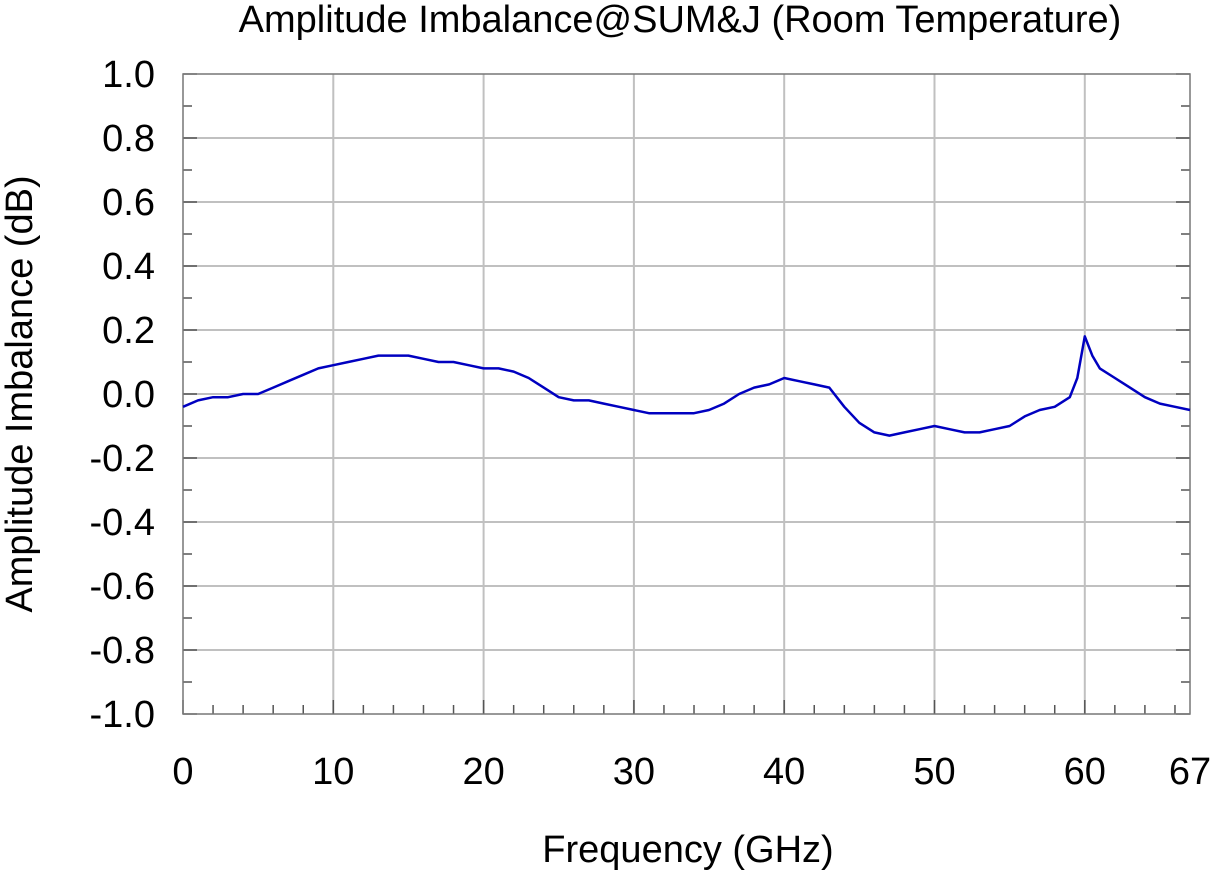 The image size is (1216, 874). I want to click on x-tick-label: 30, so click(634, 772).